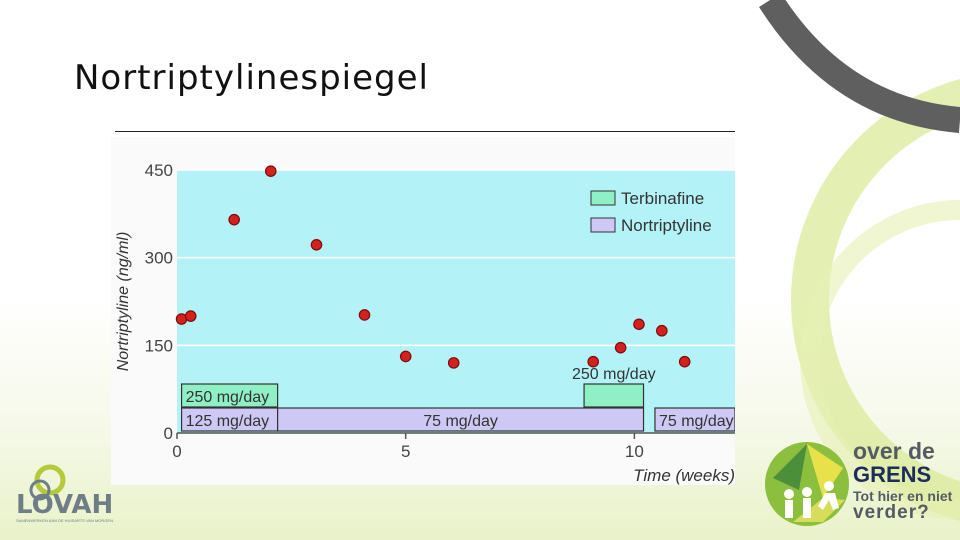 This screenshot has width=960, height=540. Describe the element at coordinates (47, 482) in the screenshot. I see `lovah-logo-icon` at that location.